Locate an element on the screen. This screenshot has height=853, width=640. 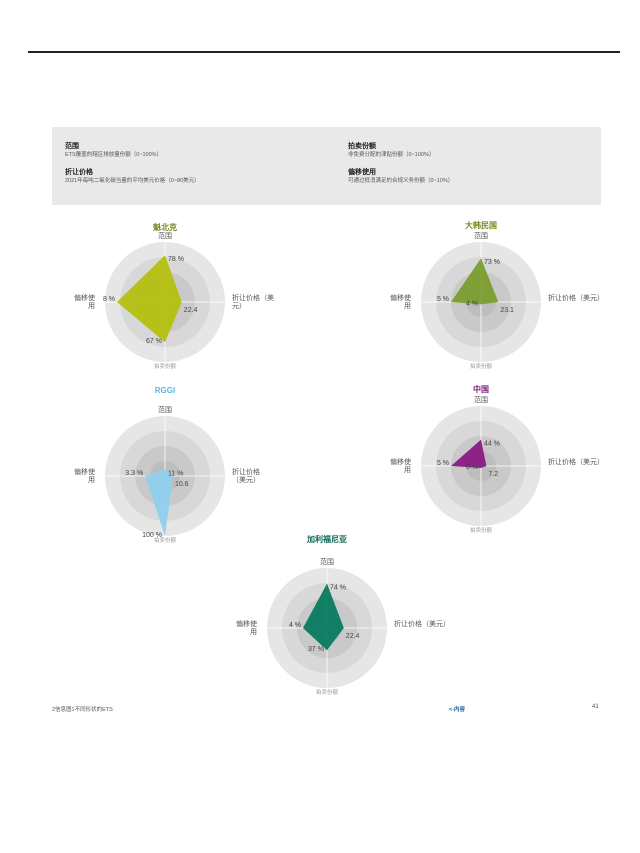
value-label: 78 % is located at coordinates (176, 259).